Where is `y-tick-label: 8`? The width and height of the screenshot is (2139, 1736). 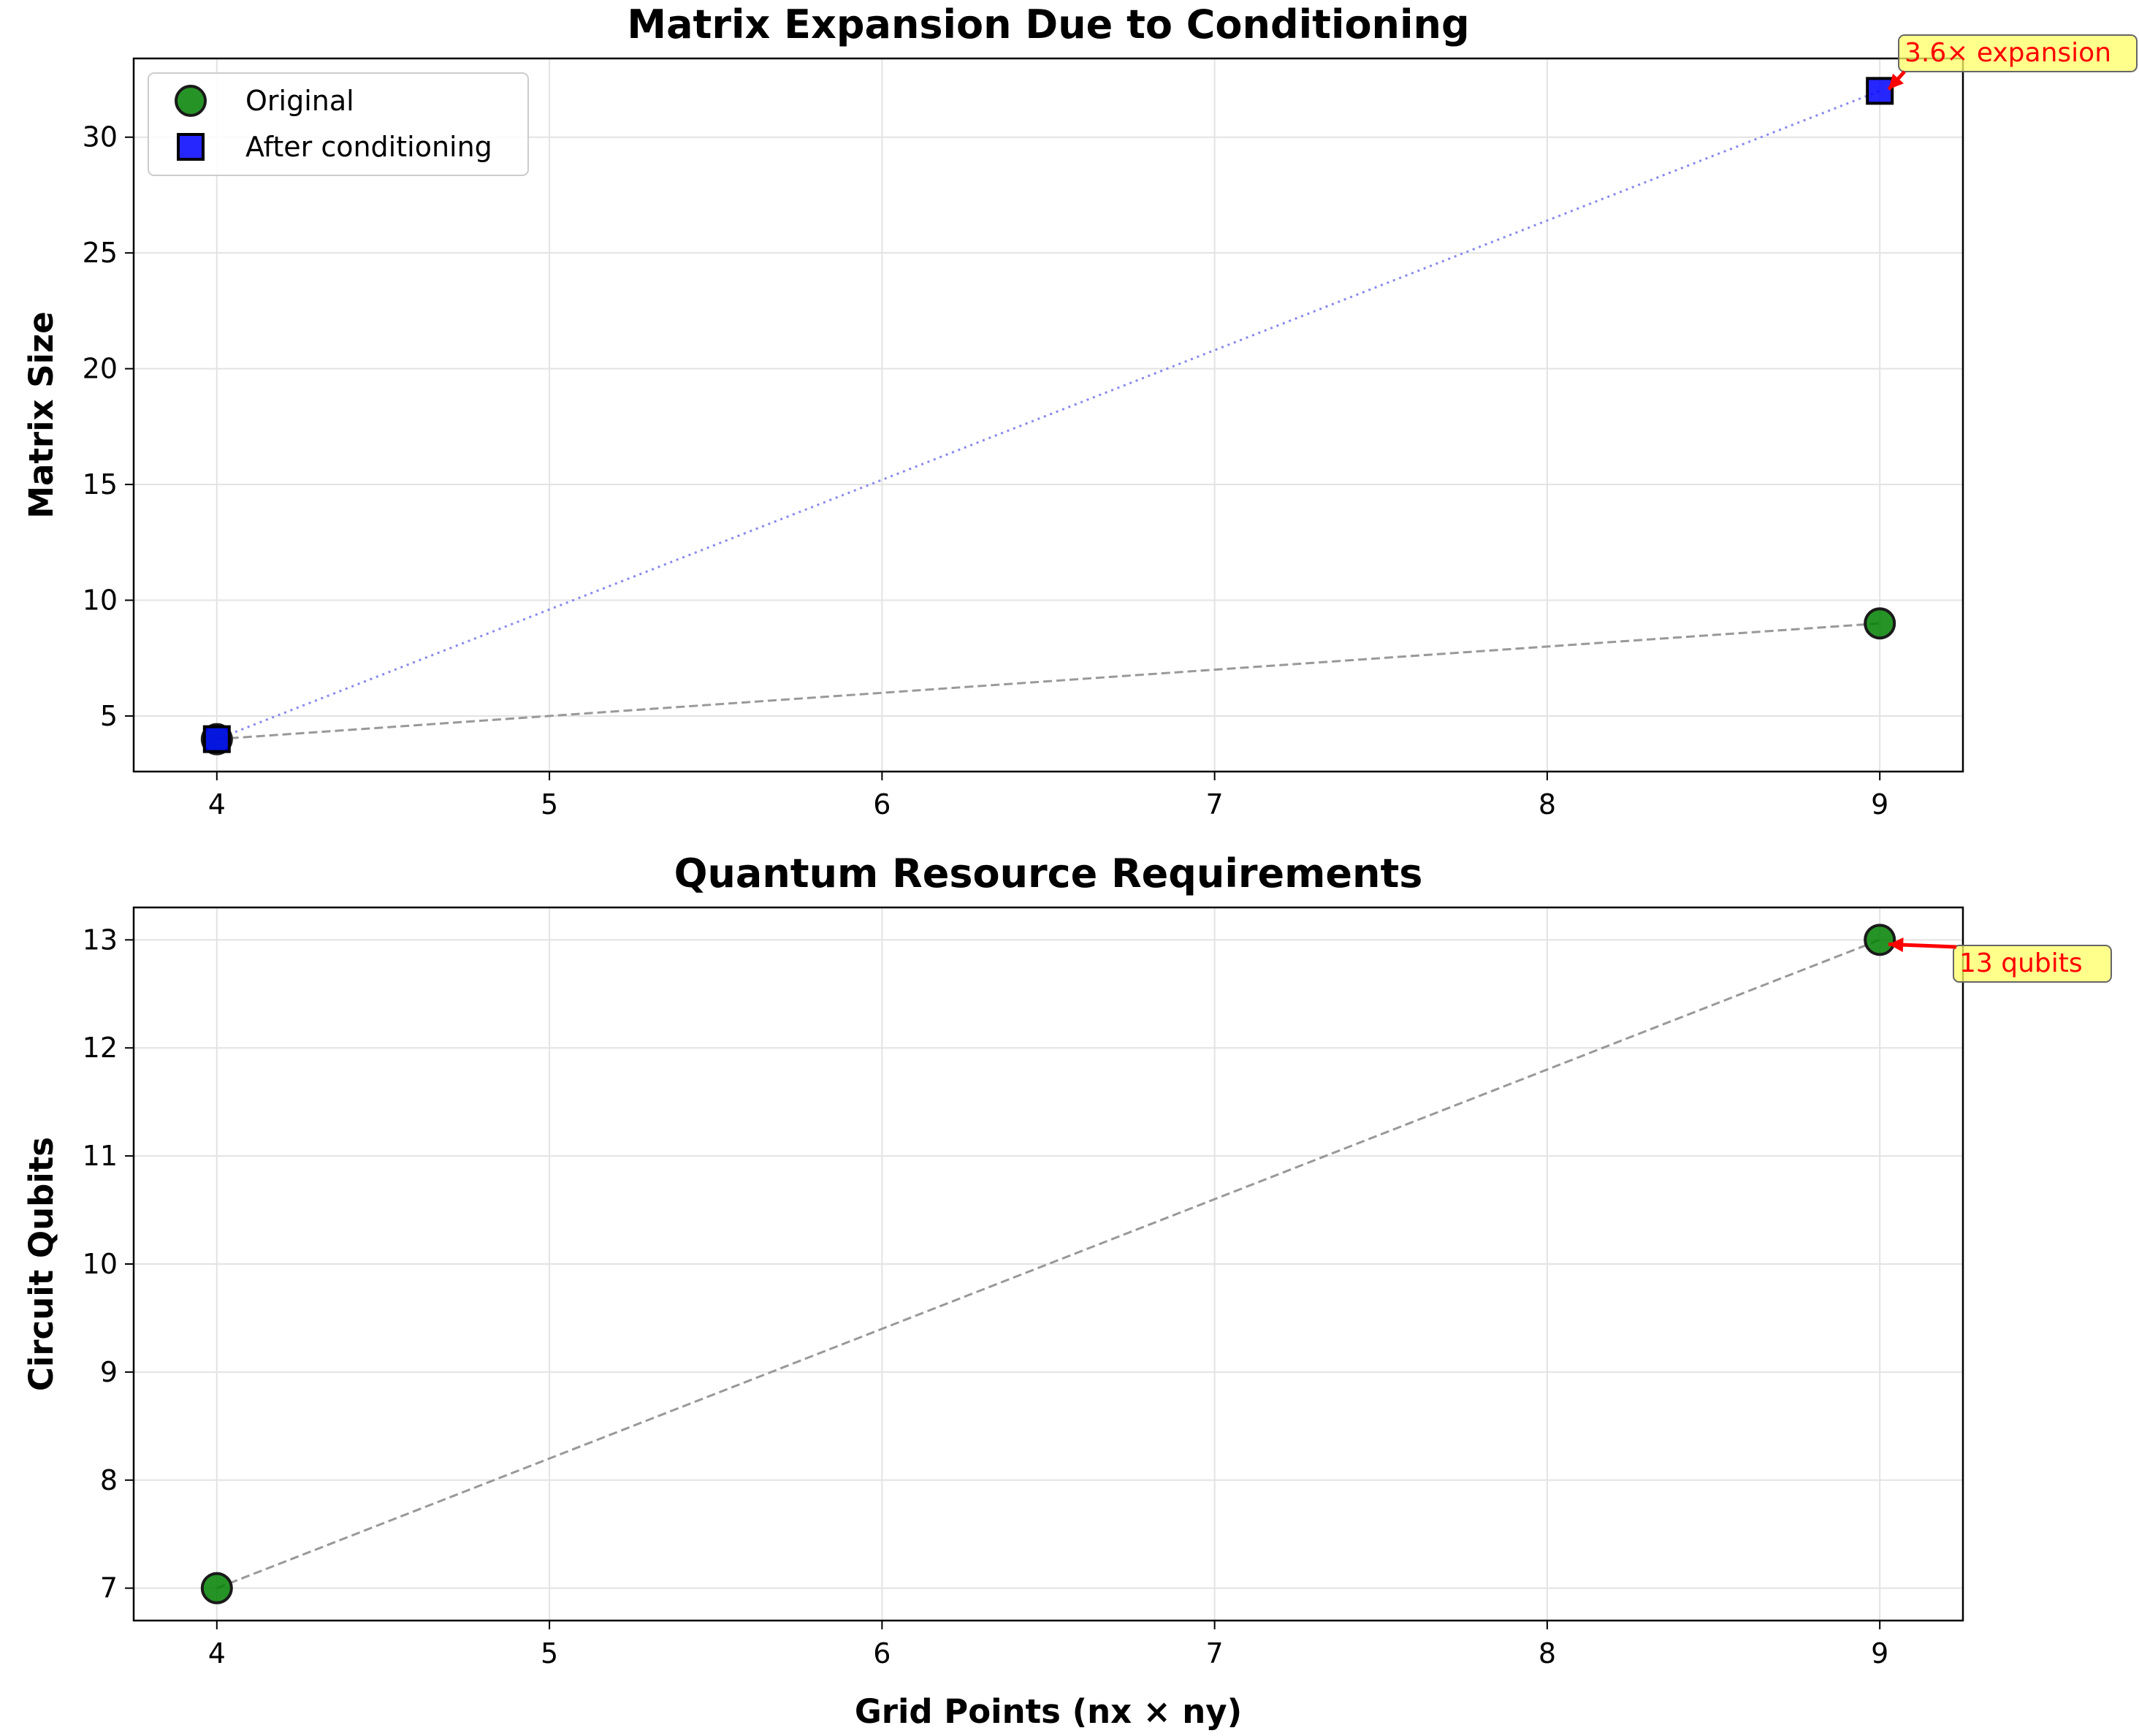 y-tick-label: 8 is located at coordinates (109, 1480).